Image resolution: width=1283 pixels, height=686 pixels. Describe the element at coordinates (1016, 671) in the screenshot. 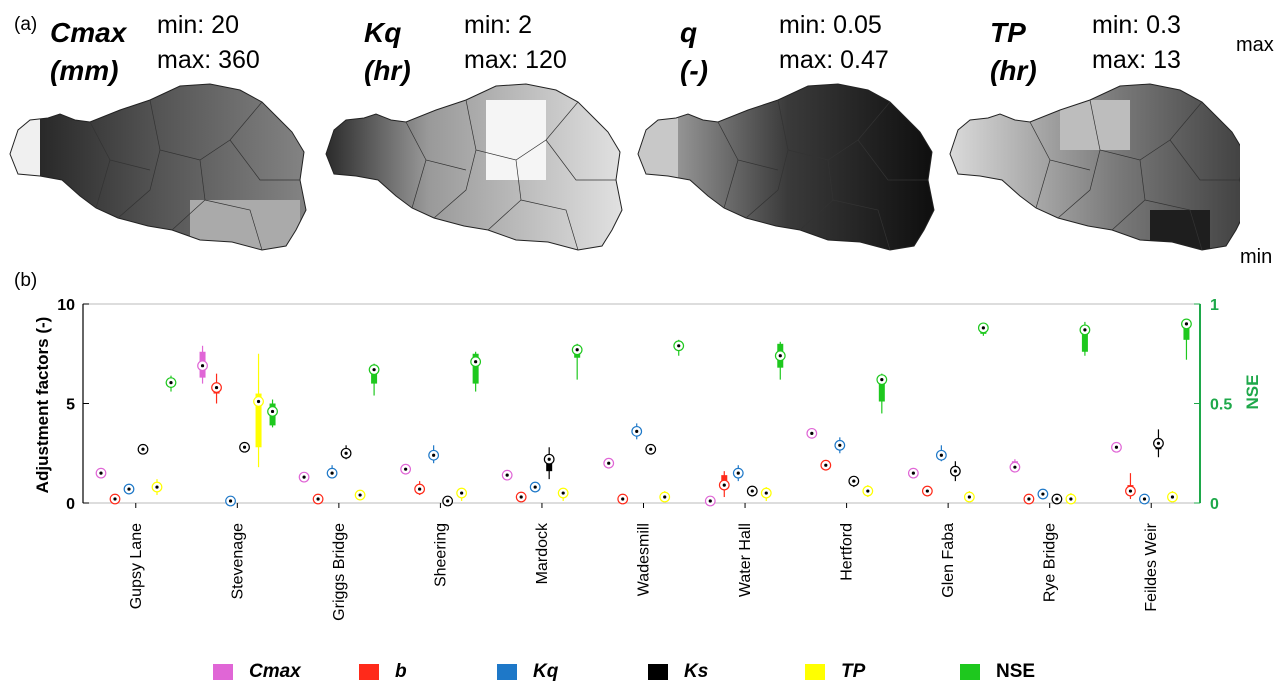

I see `legend-label-nse: NSE` at that location.